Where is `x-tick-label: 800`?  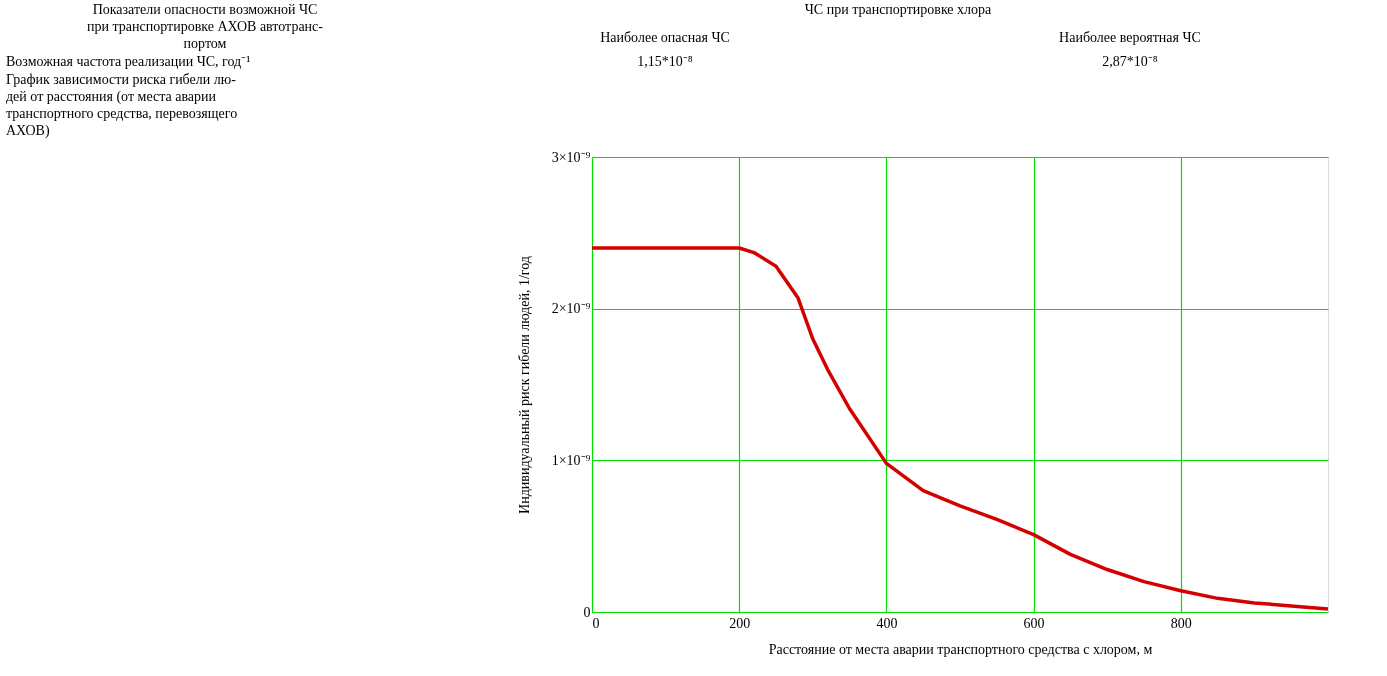
x-tick-label: 800 is located at coordinates (1181, 623).